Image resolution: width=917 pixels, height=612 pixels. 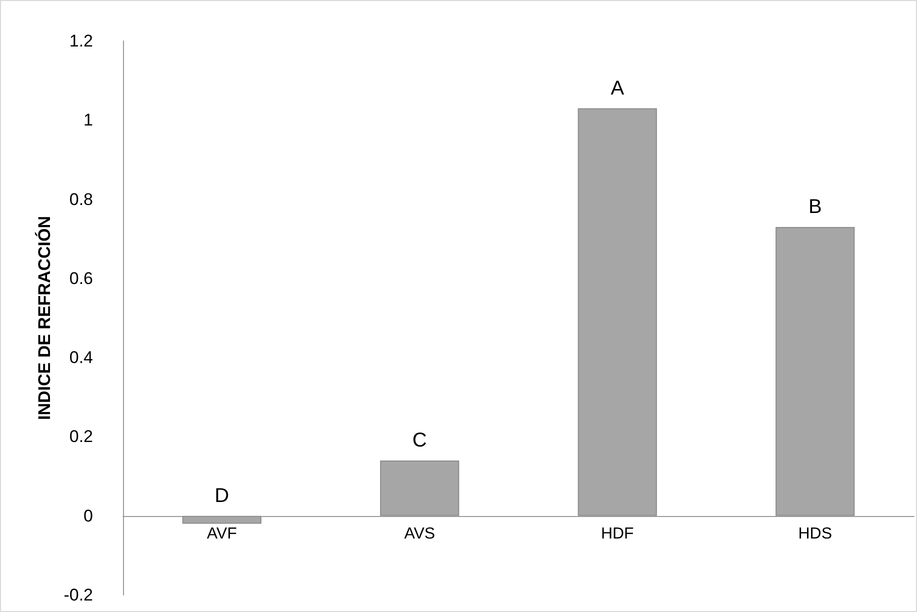 What do you see at coordinates (419, 440) in the screenshot?
I see `data-label: C` at bounding box center [419, 440].